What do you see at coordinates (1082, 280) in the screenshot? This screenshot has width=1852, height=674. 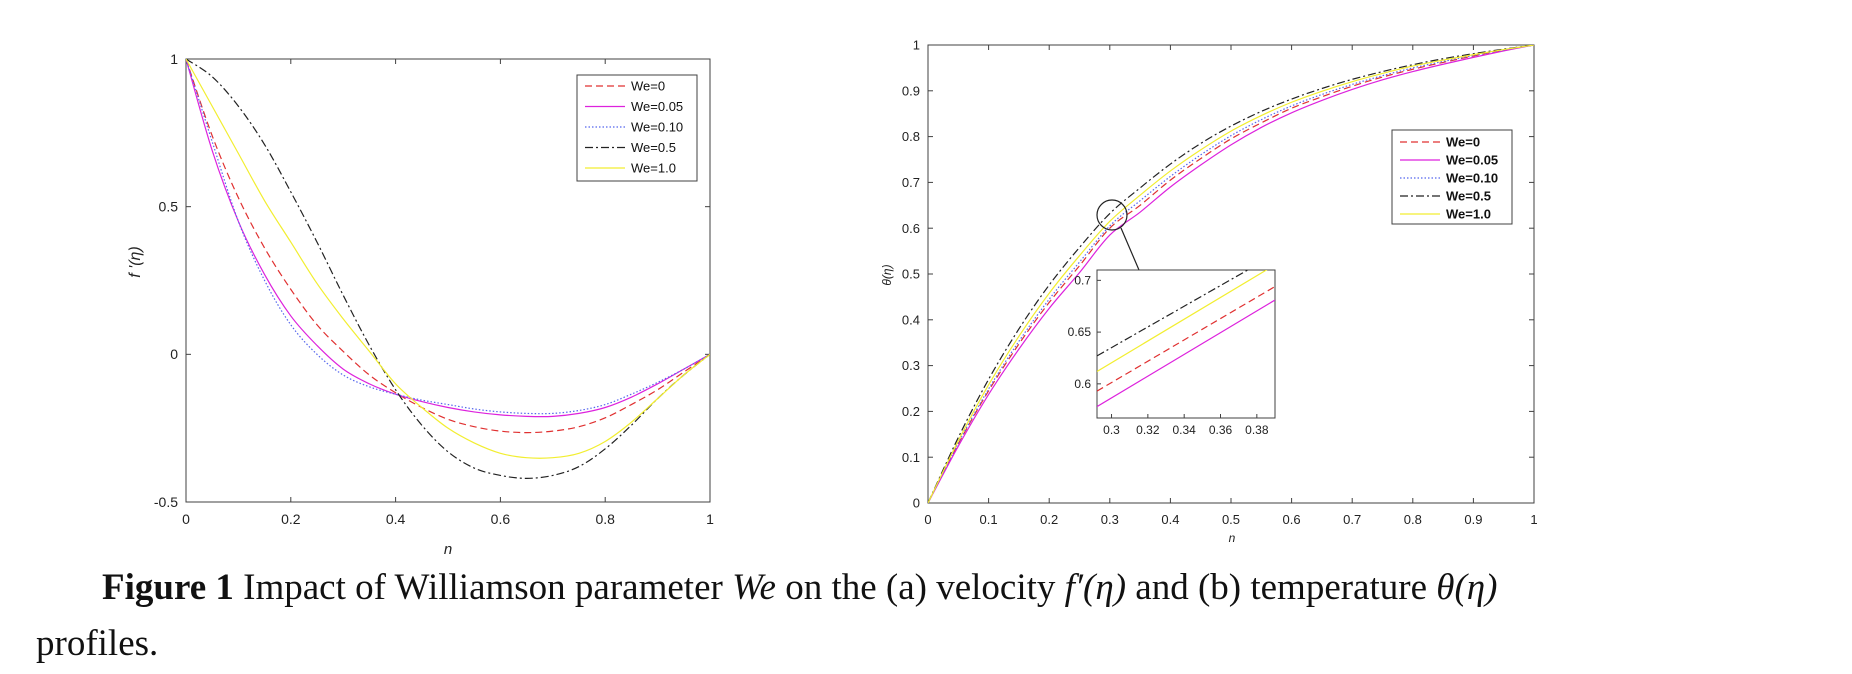 I see `inset-y-tick-label: 0.7` at bounding box center [1082, 280].